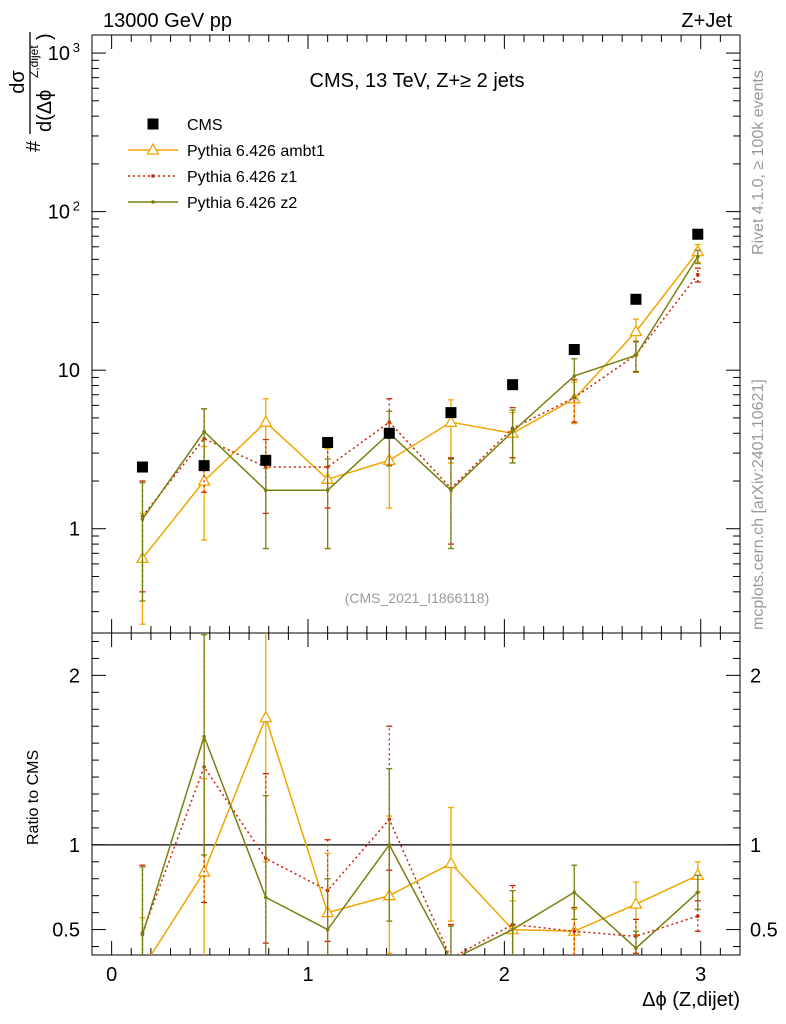 This screenshot has width=786, height=1024. I want to click on x-tick-label: 1, so click(307, 975).